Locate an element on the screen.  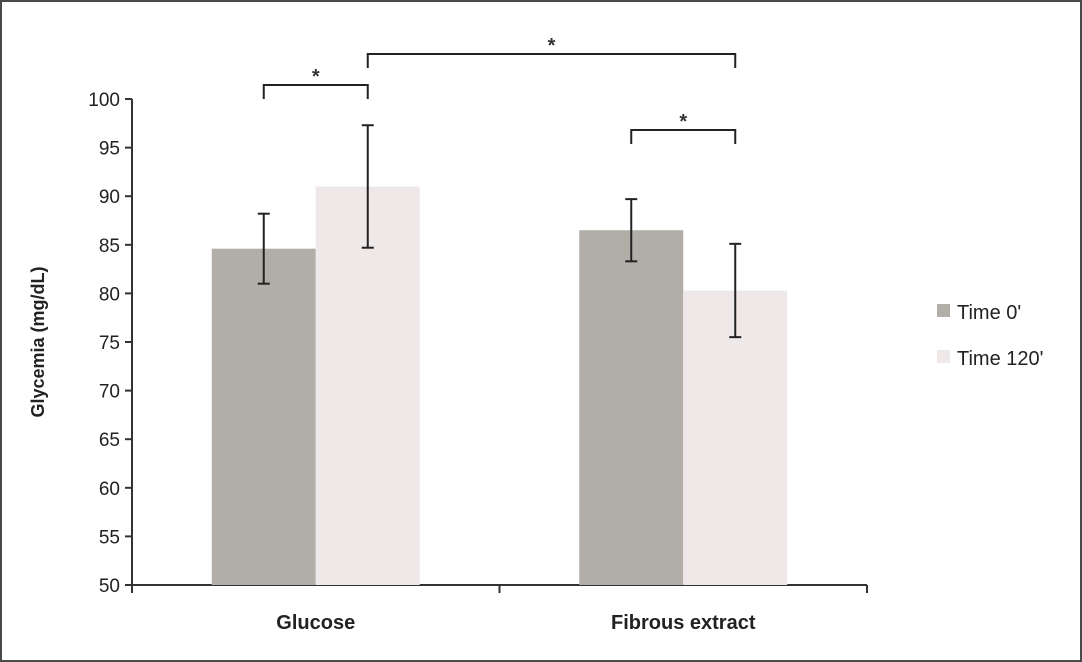
legend-item: Time 120' is located at coordinates (990, 359).